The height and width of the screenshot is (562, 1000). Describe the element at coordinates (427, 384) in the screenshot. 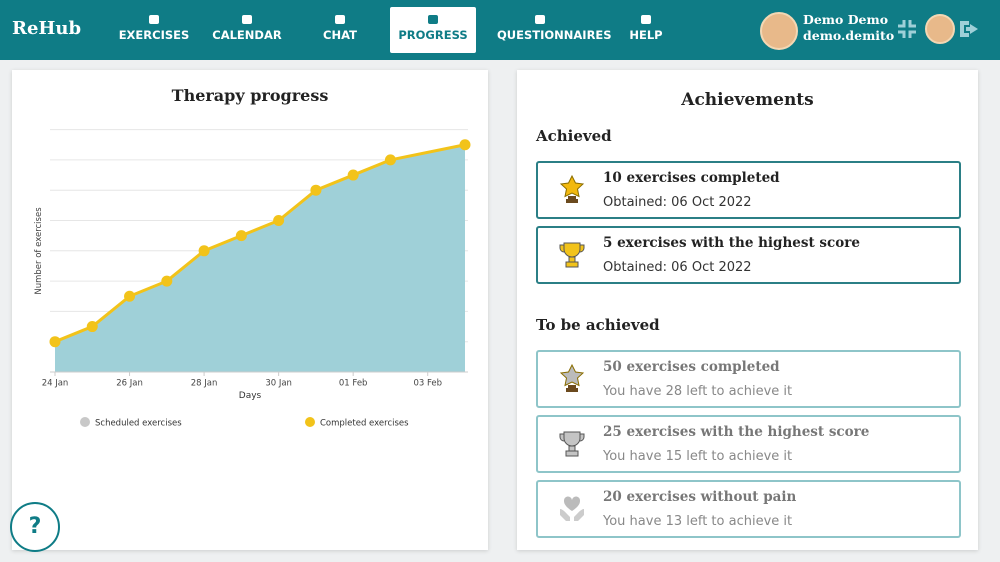

I see `x-tick-label: 03 Feb` at that location.